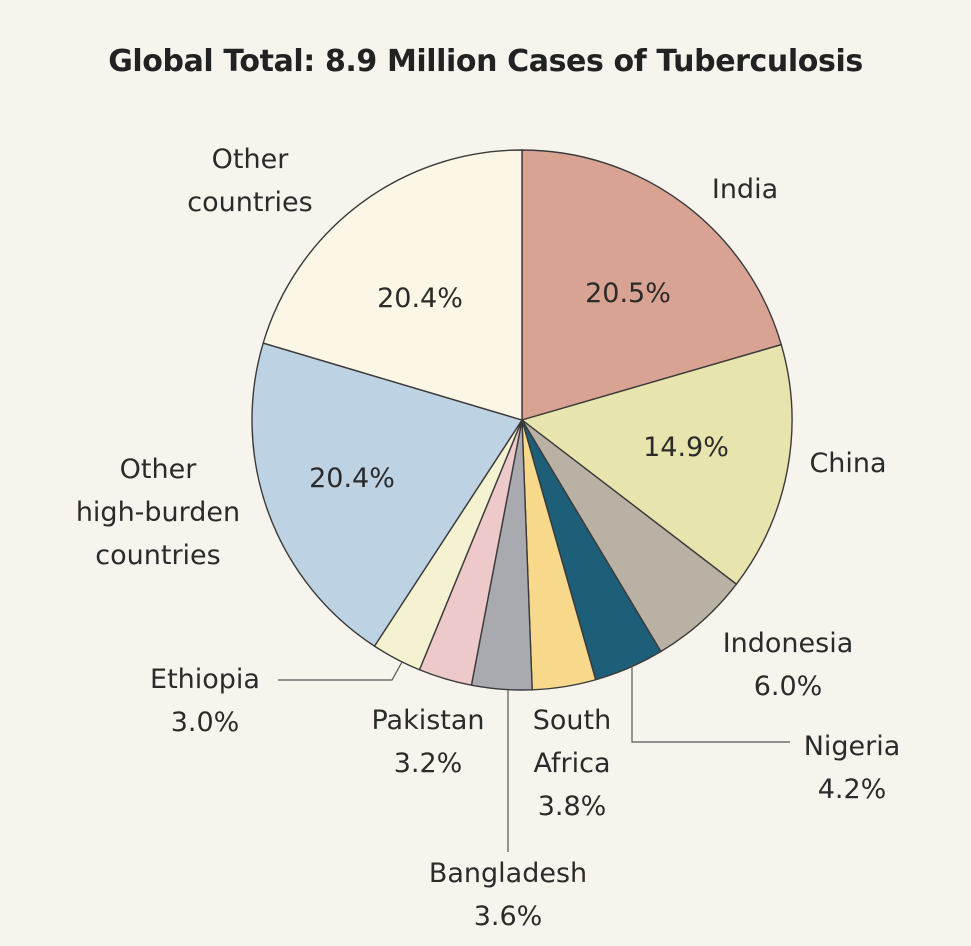  What do you see at coordinates (508, 895) in the screenshot?
I see `category-label-bangladesh: Bangladesh 3.6%` at bounding box center [508, 895].